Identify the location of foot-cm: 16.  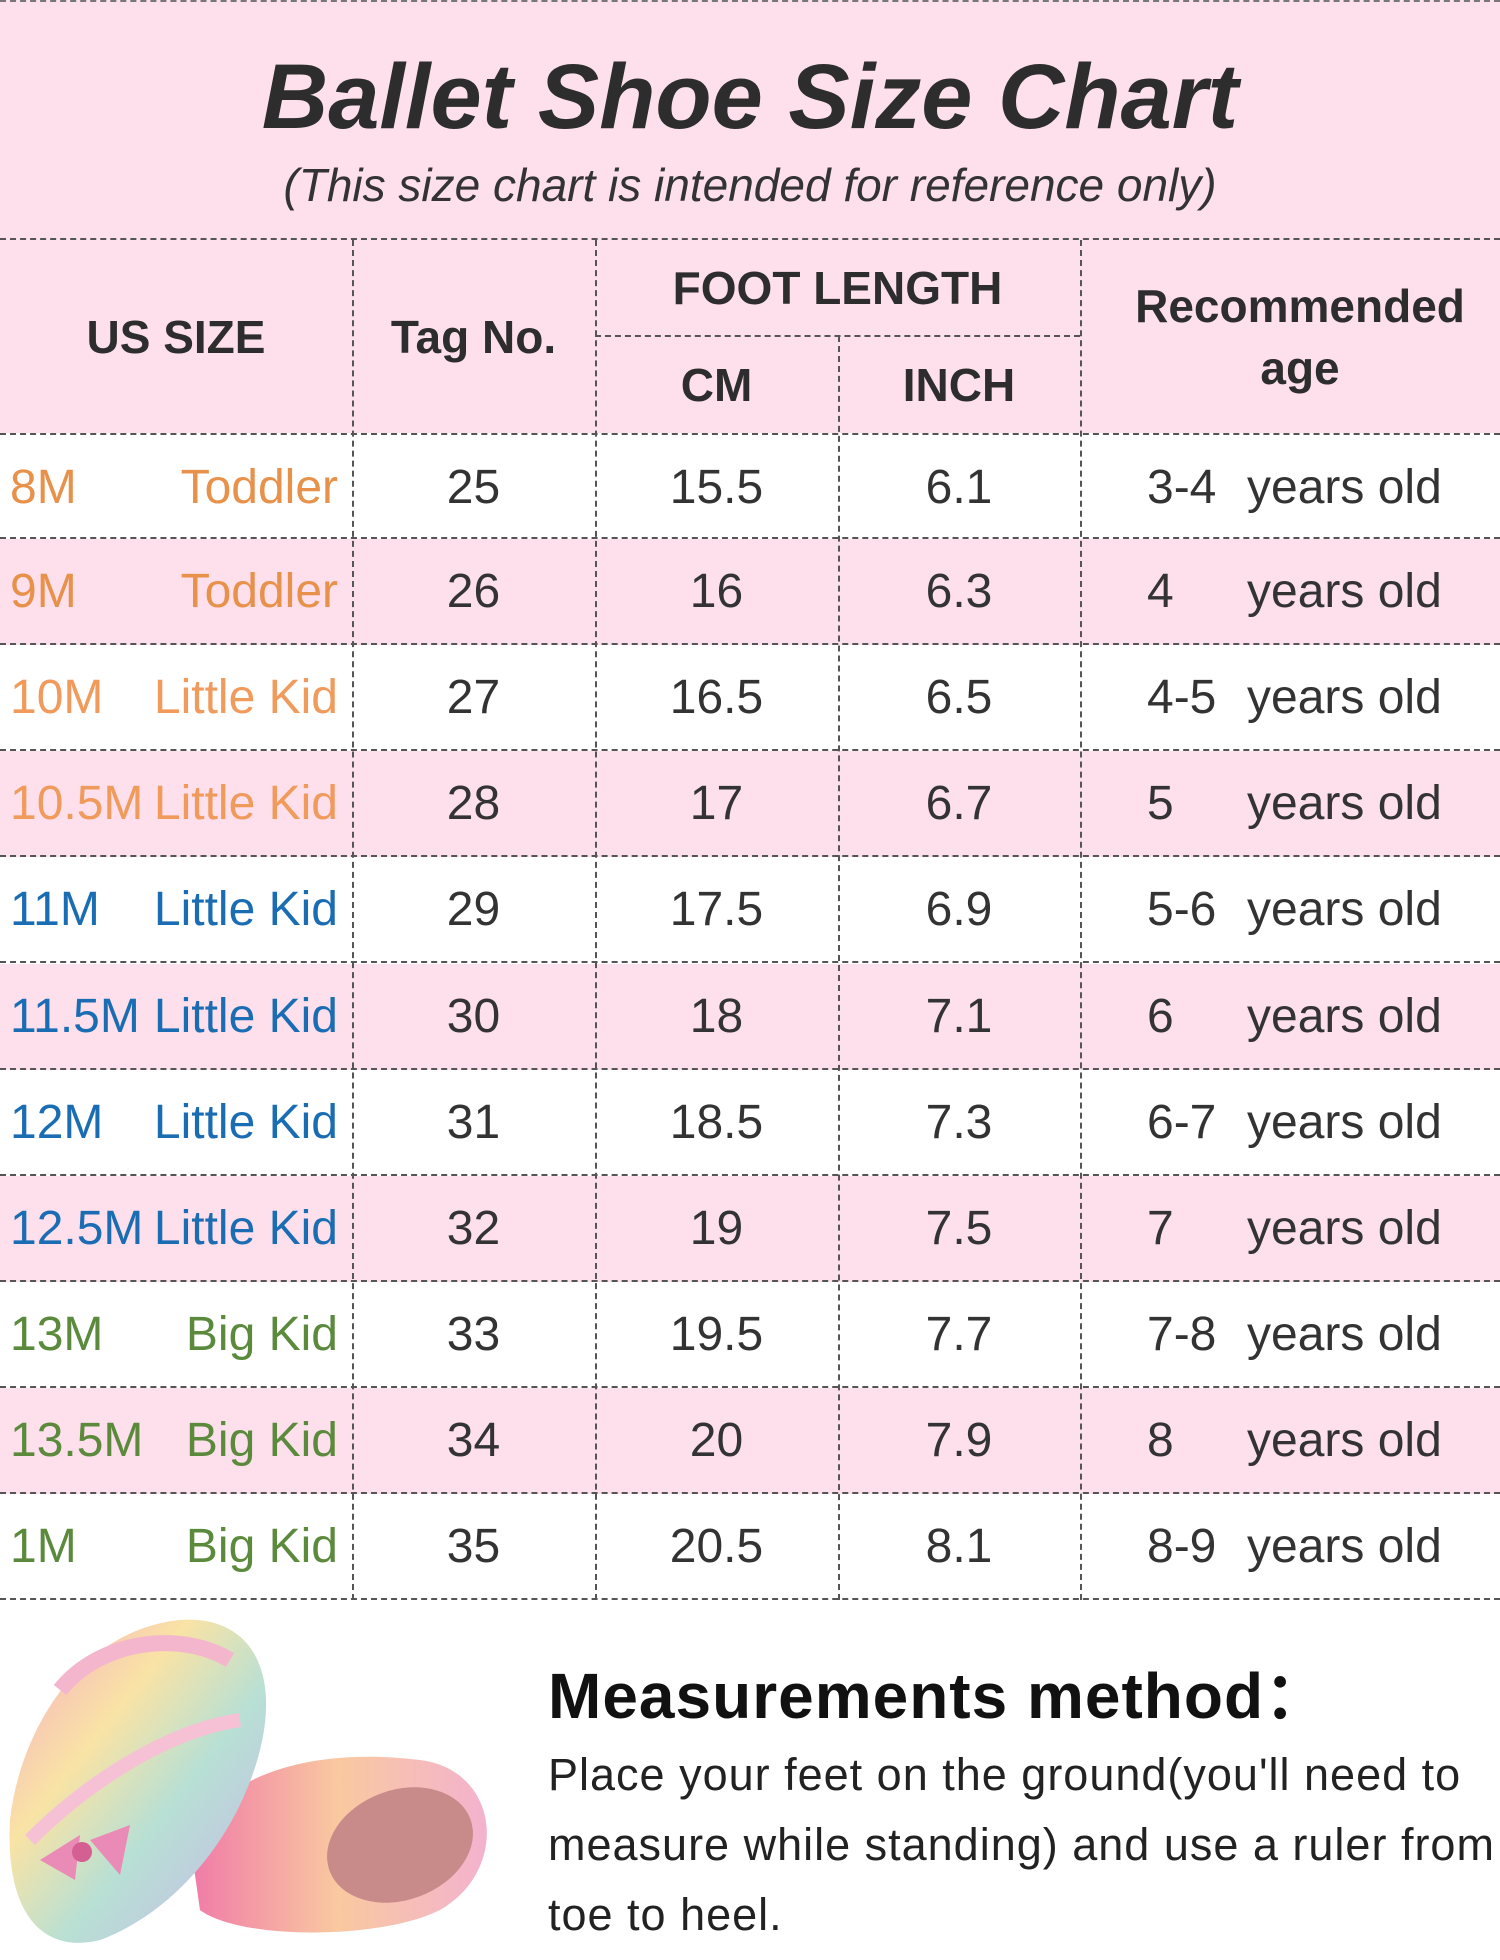
(716, 592).